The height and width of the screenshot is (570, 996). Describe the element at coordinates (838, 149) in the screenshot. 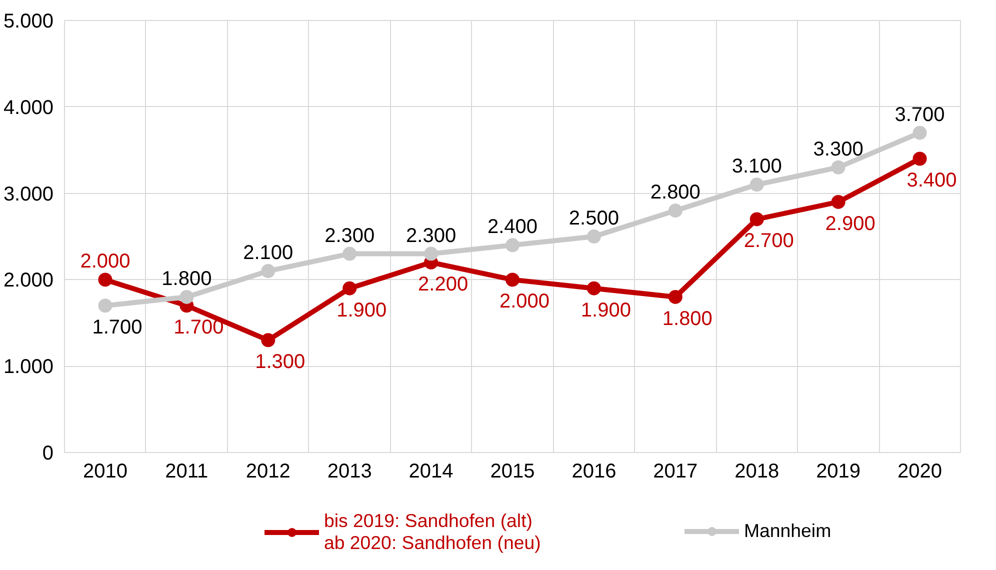

I see `data-label: 3.300` at that location.